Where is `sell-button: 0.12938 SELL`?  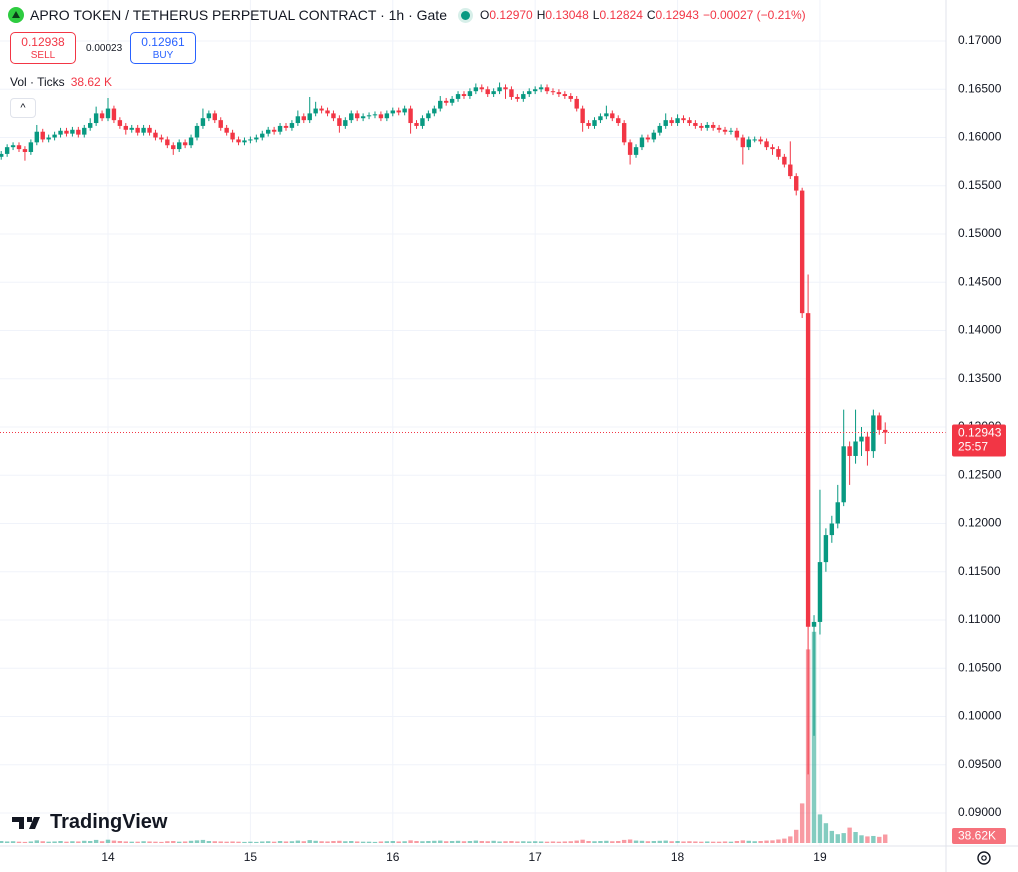 sell-button: 0.12938 SELL is located at coordinates (43, 48).